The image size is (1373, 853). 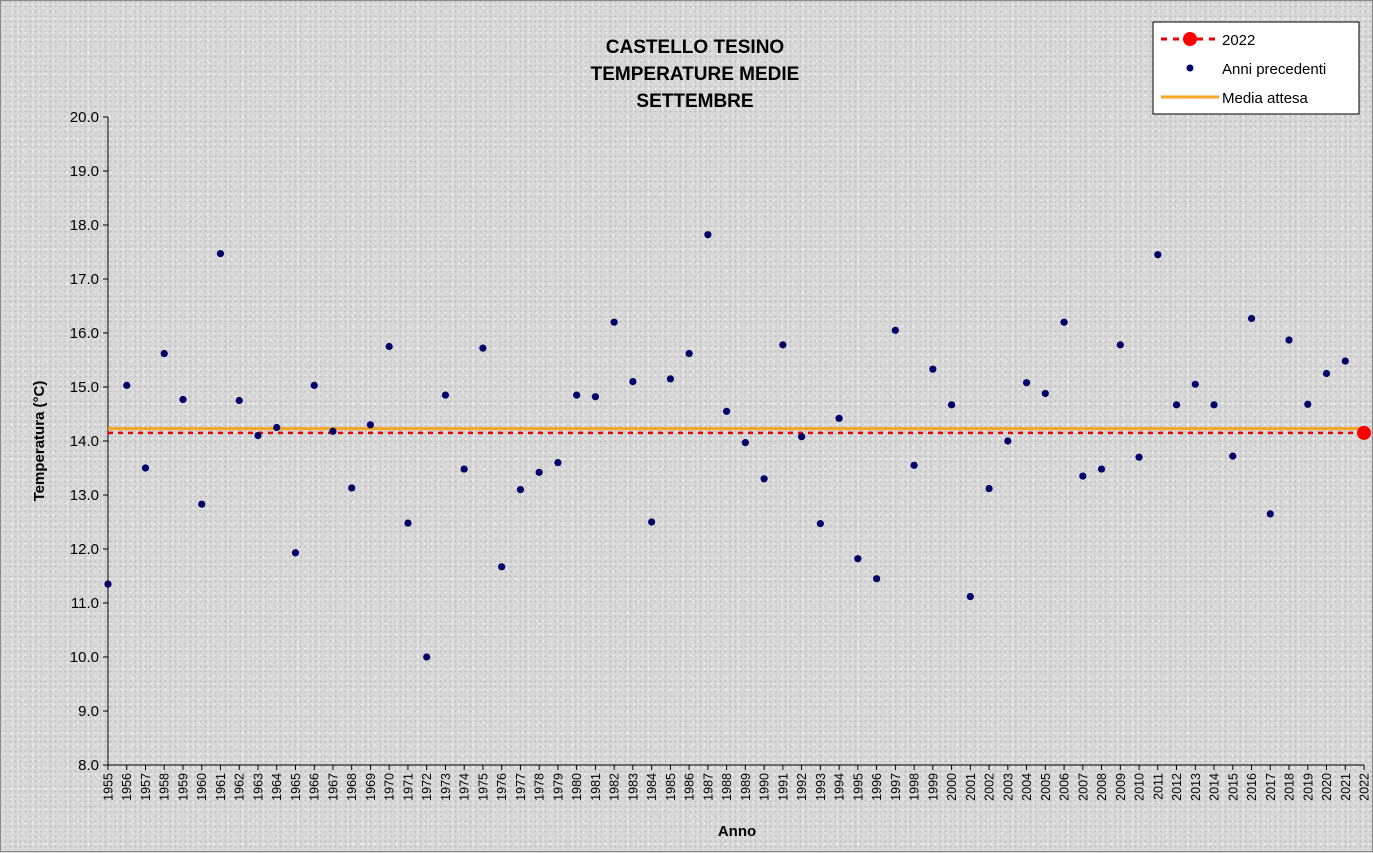 What do you see at coordinates (745, 443) in the screenshot?
I see `data-point-1989` at bounding box center [745, 443].